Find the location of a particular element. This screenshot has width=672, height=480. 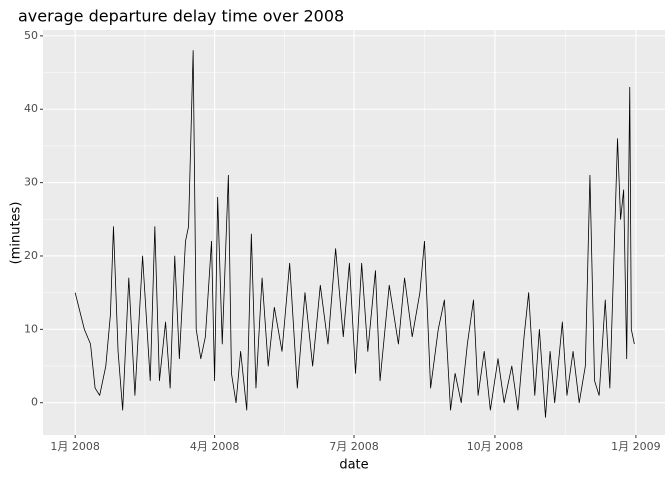

y-tick-label: 20 is located at coordinates (31, 255).